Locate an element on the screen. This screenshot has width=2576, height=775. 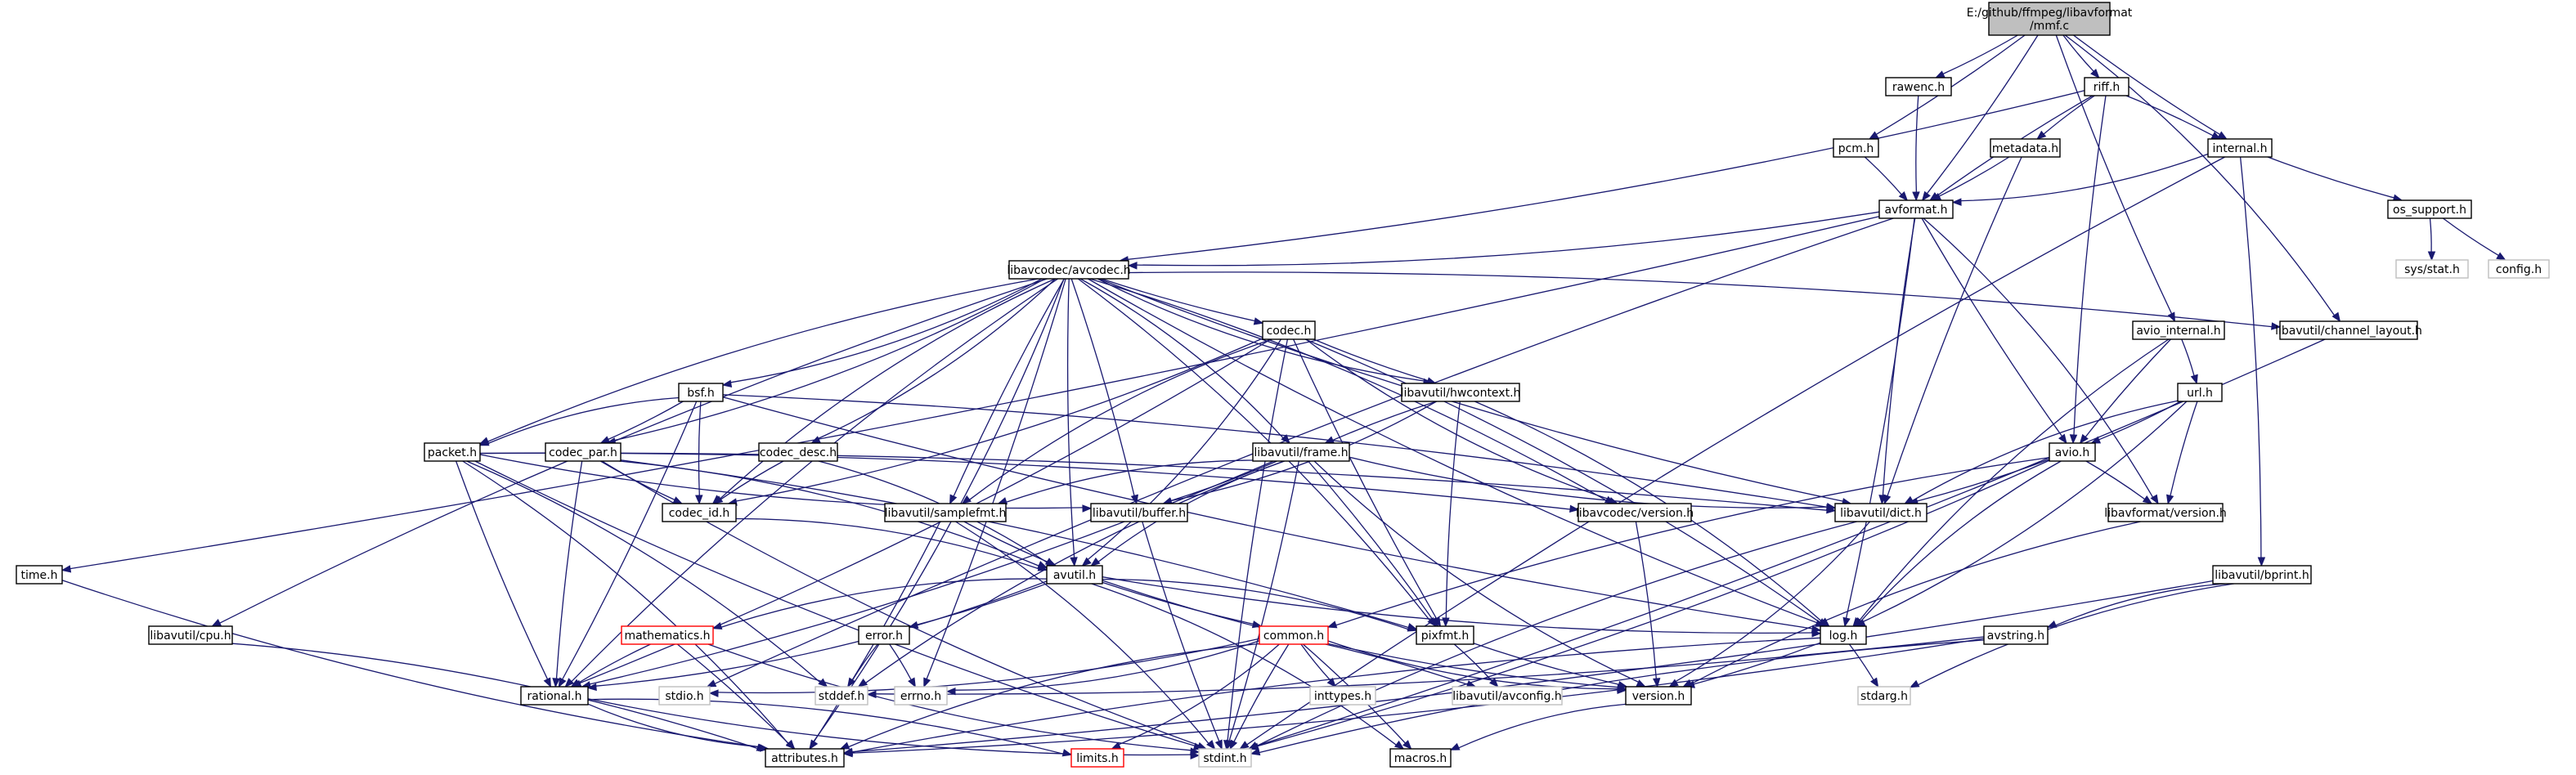
node-label: internal.h is located at coordinates (2239, 148).